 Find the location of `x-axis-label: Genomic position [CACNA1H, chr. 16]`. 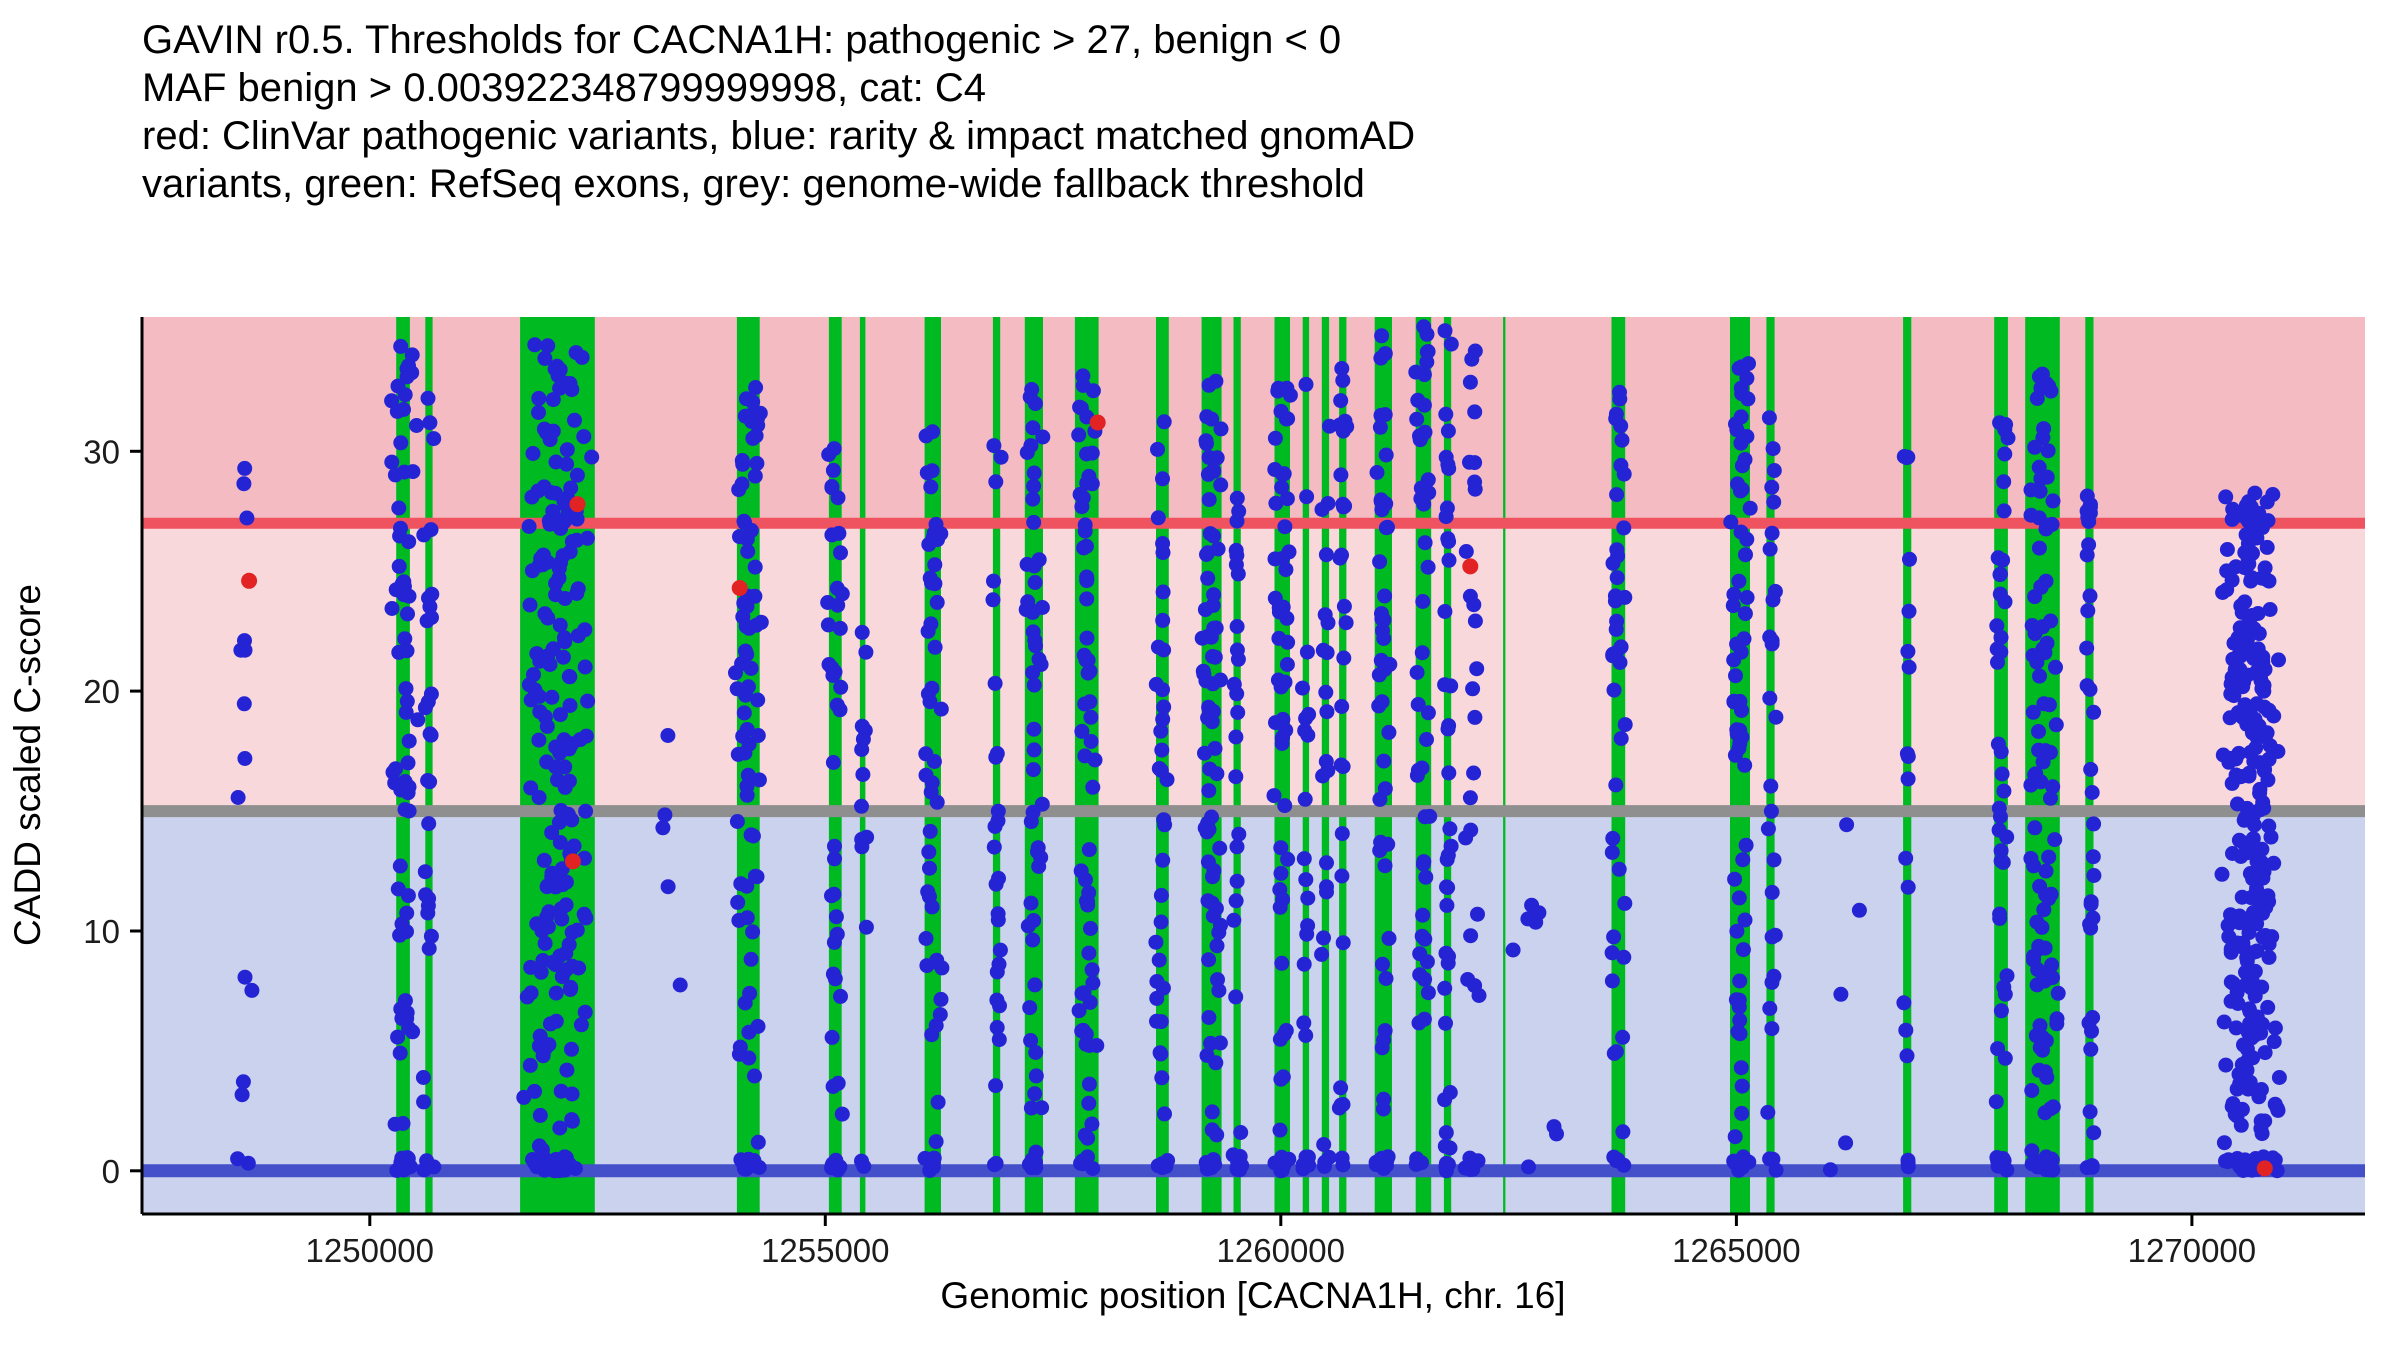

x-axis-label: Genomic position [CACNA1H, chr. 16] is located at coordinates (1252, 1295).